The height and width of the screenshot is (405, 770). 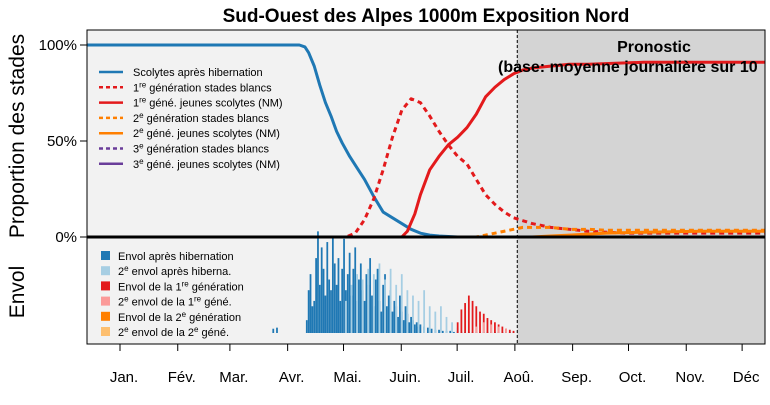 I want to click on x-tick-label: Mar., so click(x=233, y=377).